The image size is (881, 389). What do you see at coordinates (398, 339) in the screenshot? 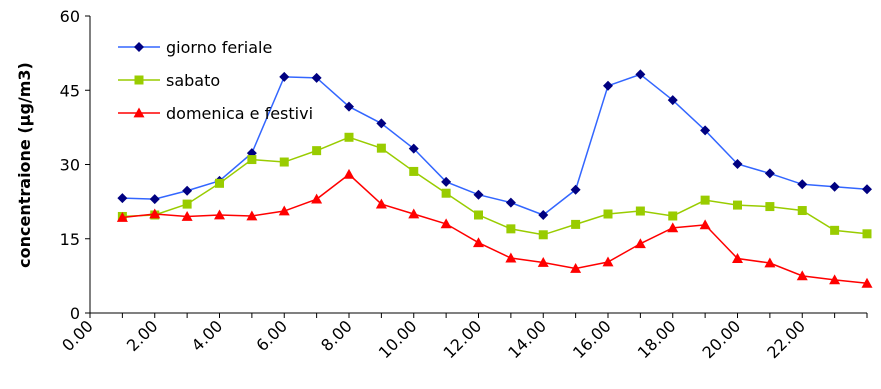
I see `x-tick-label: 10.00` at bounding box center [398, 339].